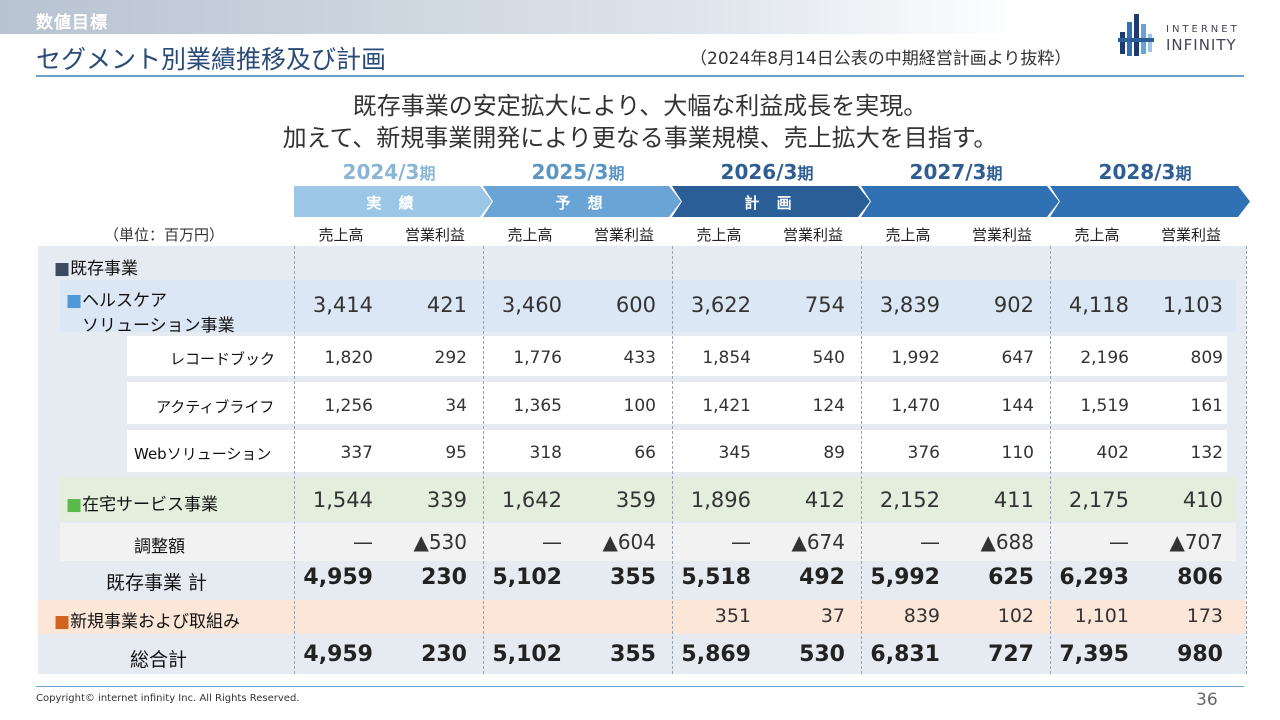 This screenshot has height=720, width=1280. I want to click on recordbook-sales-cell: 2,196, so click(1104, 358).